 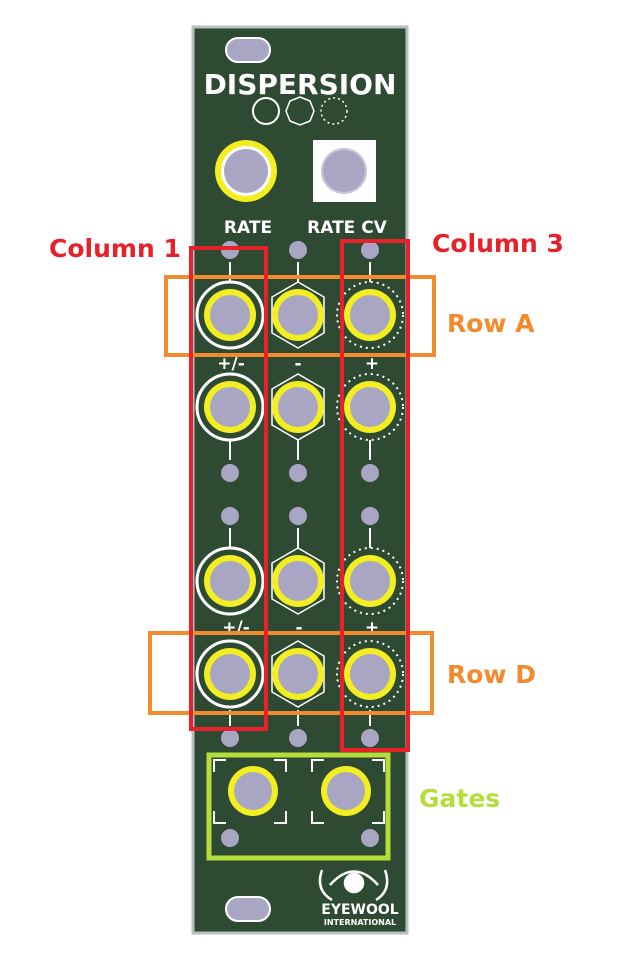 What do you see at coordinates (353, 885) in the screenshot?
I see `eye-logo-icon` at bounding box center [353, 885].